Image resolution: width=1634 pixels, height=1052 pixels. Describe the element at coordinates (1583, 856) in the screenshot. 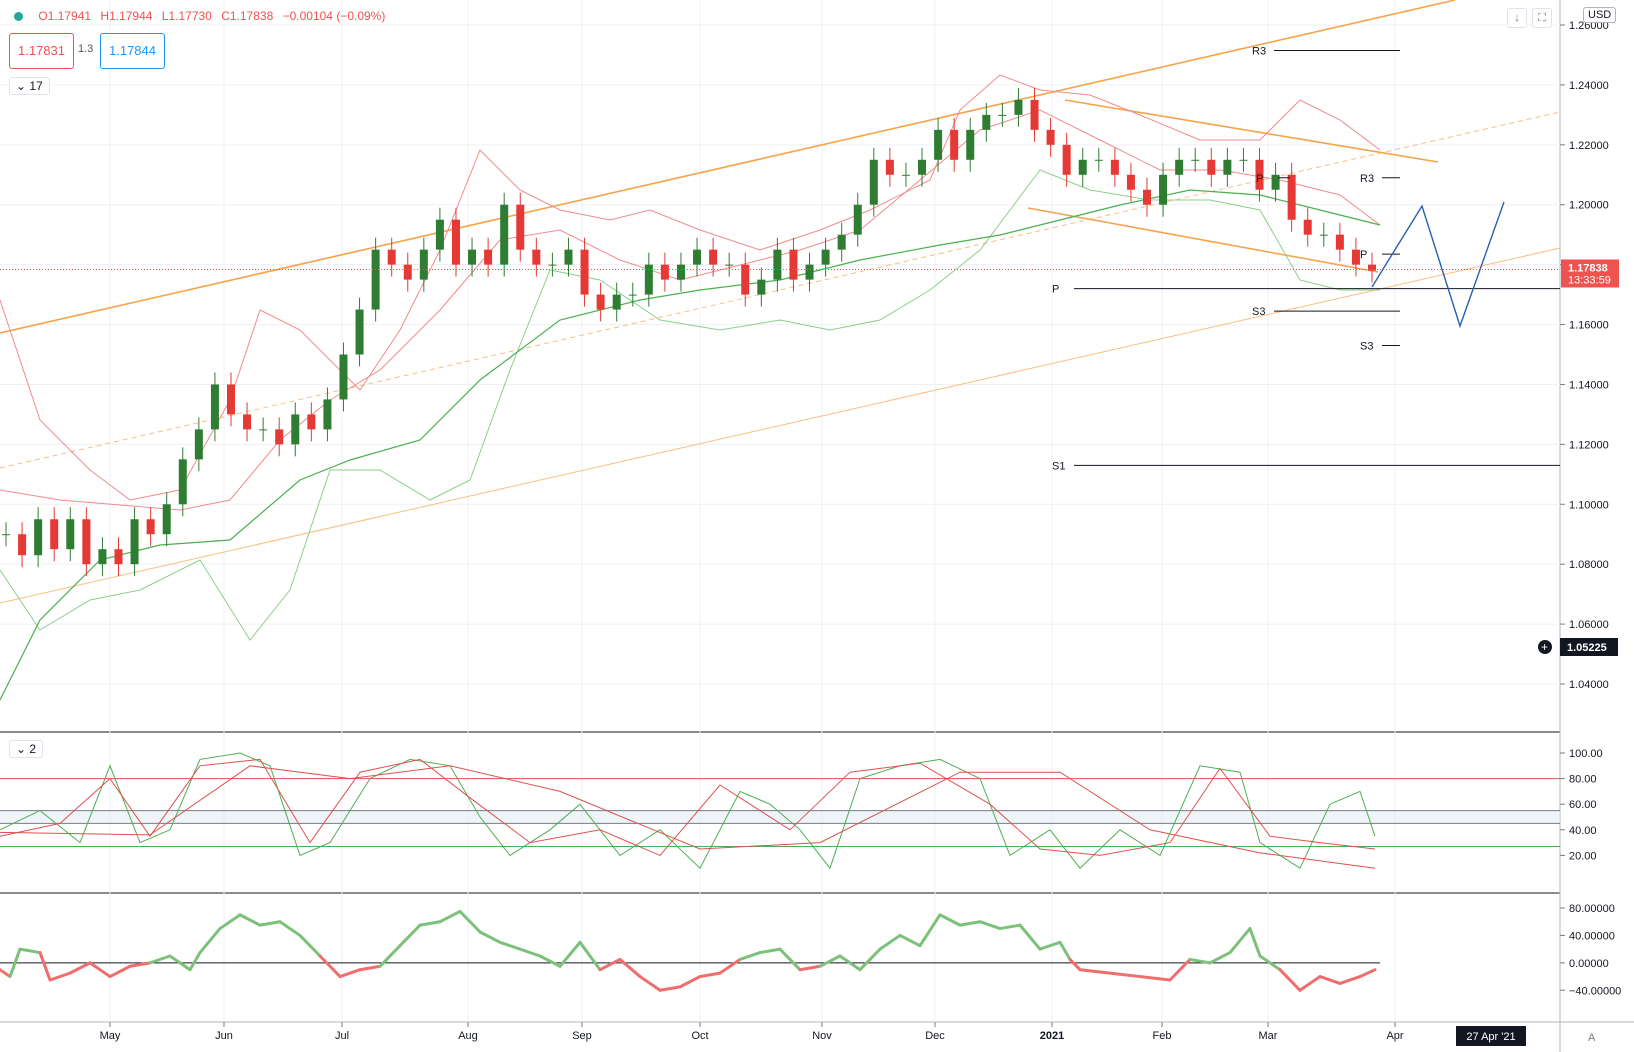

I see `oscillator-tick-label: 20.00` at that location.